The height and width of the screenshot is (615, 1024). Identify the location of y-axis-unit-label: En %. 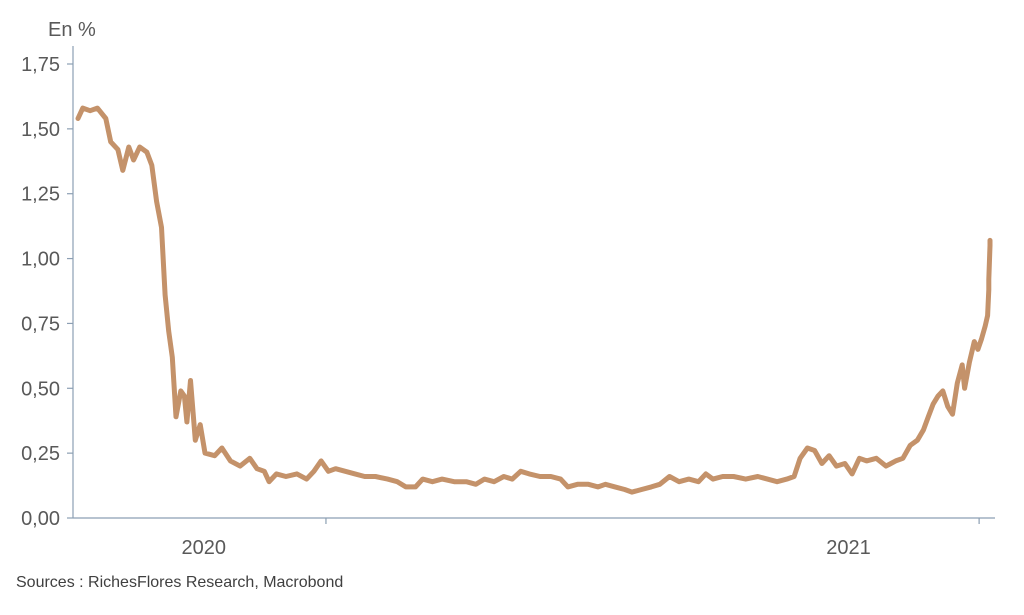
(72, 30).